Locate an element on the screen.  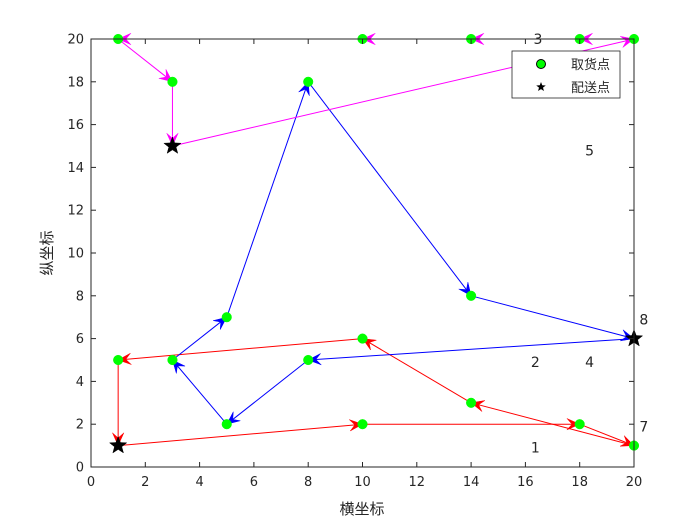
x-tick-label: 0 is located at coordinates (91, 482).